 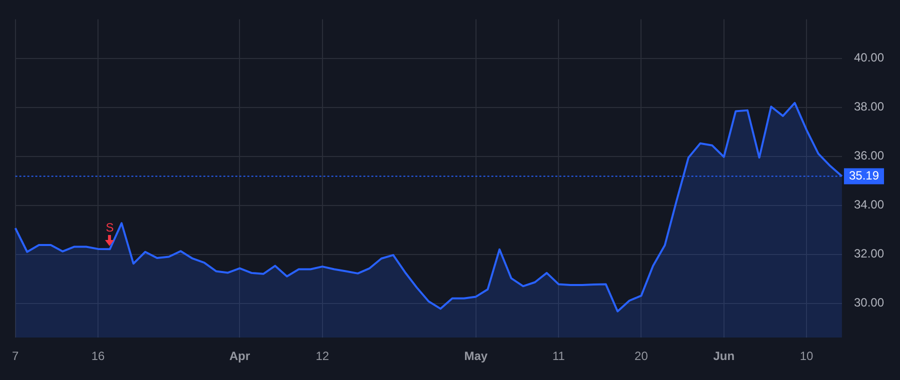 I want to click on x-tick-label: 7, so click(x=15, y=356).